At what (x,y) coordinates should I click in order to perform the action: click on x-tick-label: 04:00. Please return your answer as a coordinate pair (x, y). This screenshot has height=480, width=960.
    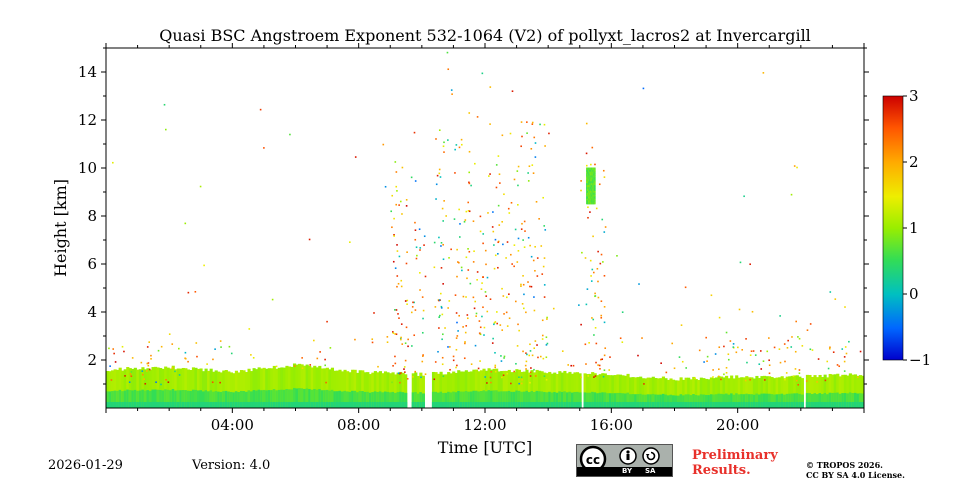
    Looking at the image, I should click on (232, 425).